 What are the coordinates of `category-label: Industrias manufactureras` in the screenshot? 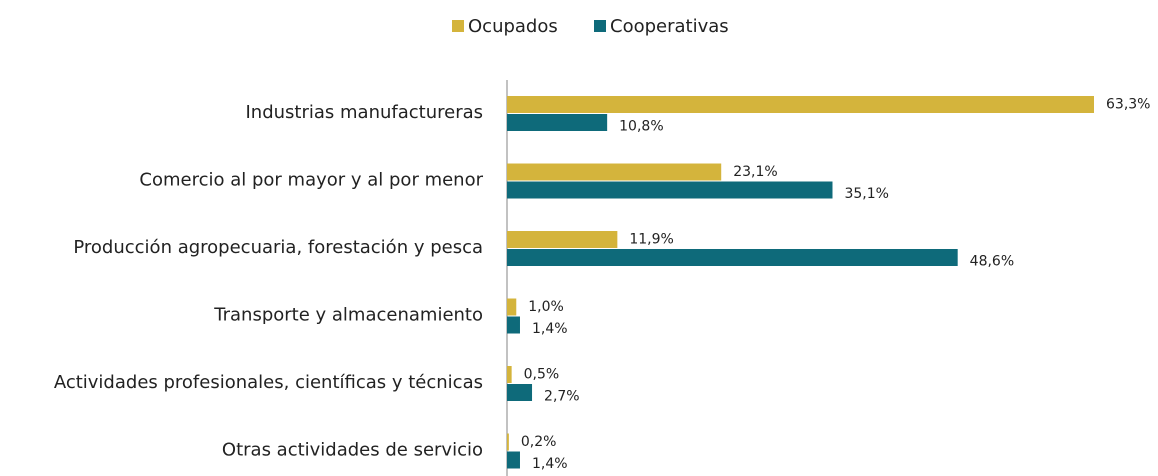 It's located at (364, 112).